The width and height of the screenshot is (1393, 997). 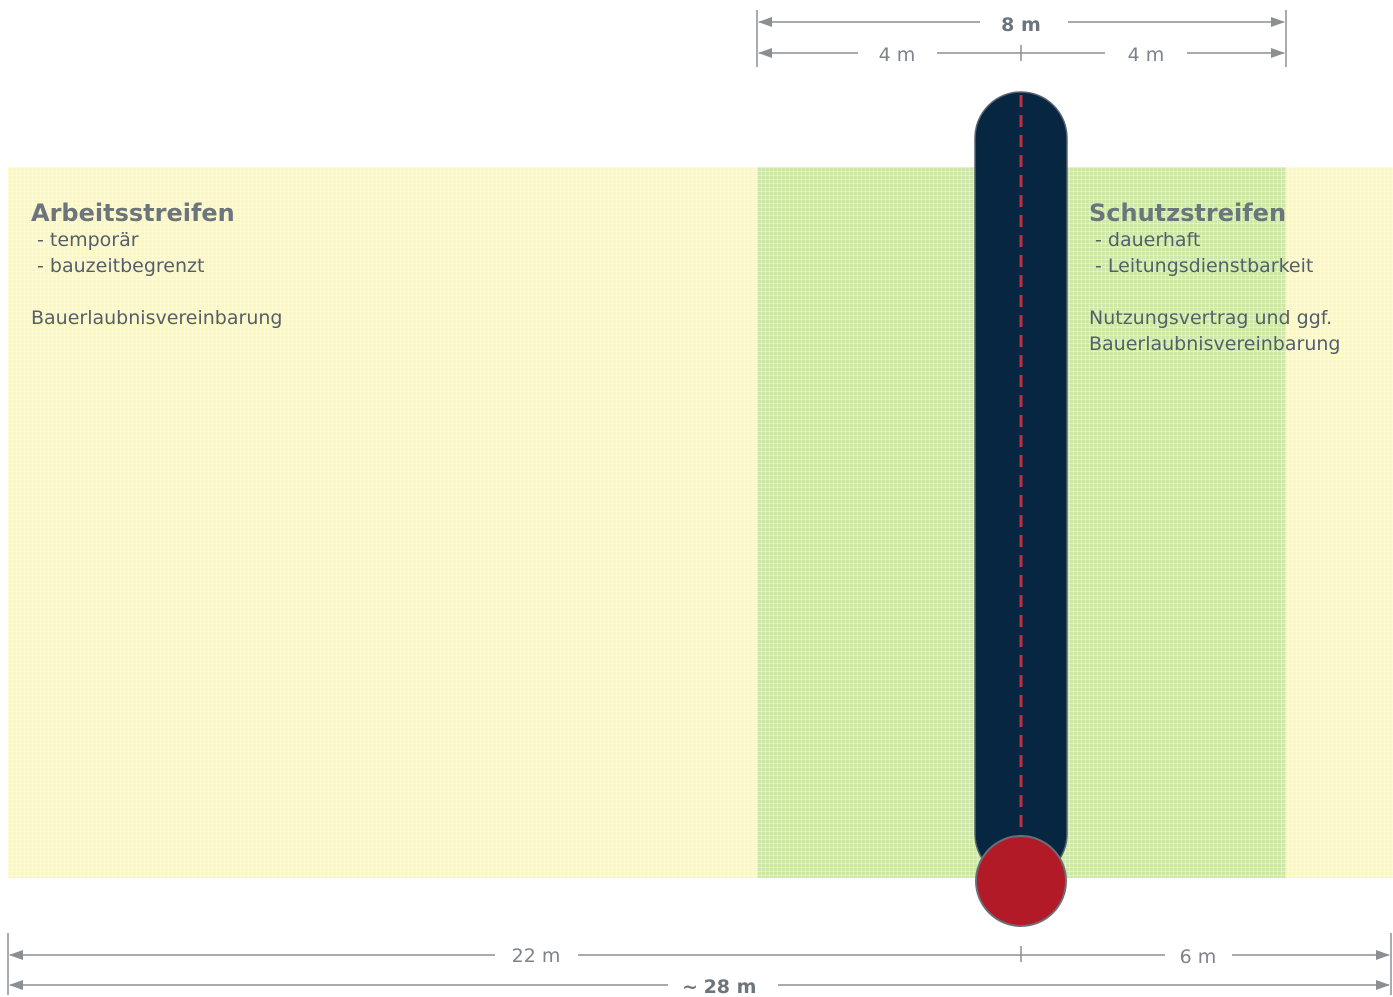 What do you see at coordinates (1145, 240) in the screenshot?
I see `schutzstreifen-line1: - dauerhaft` at bounding box center [1145, 240].